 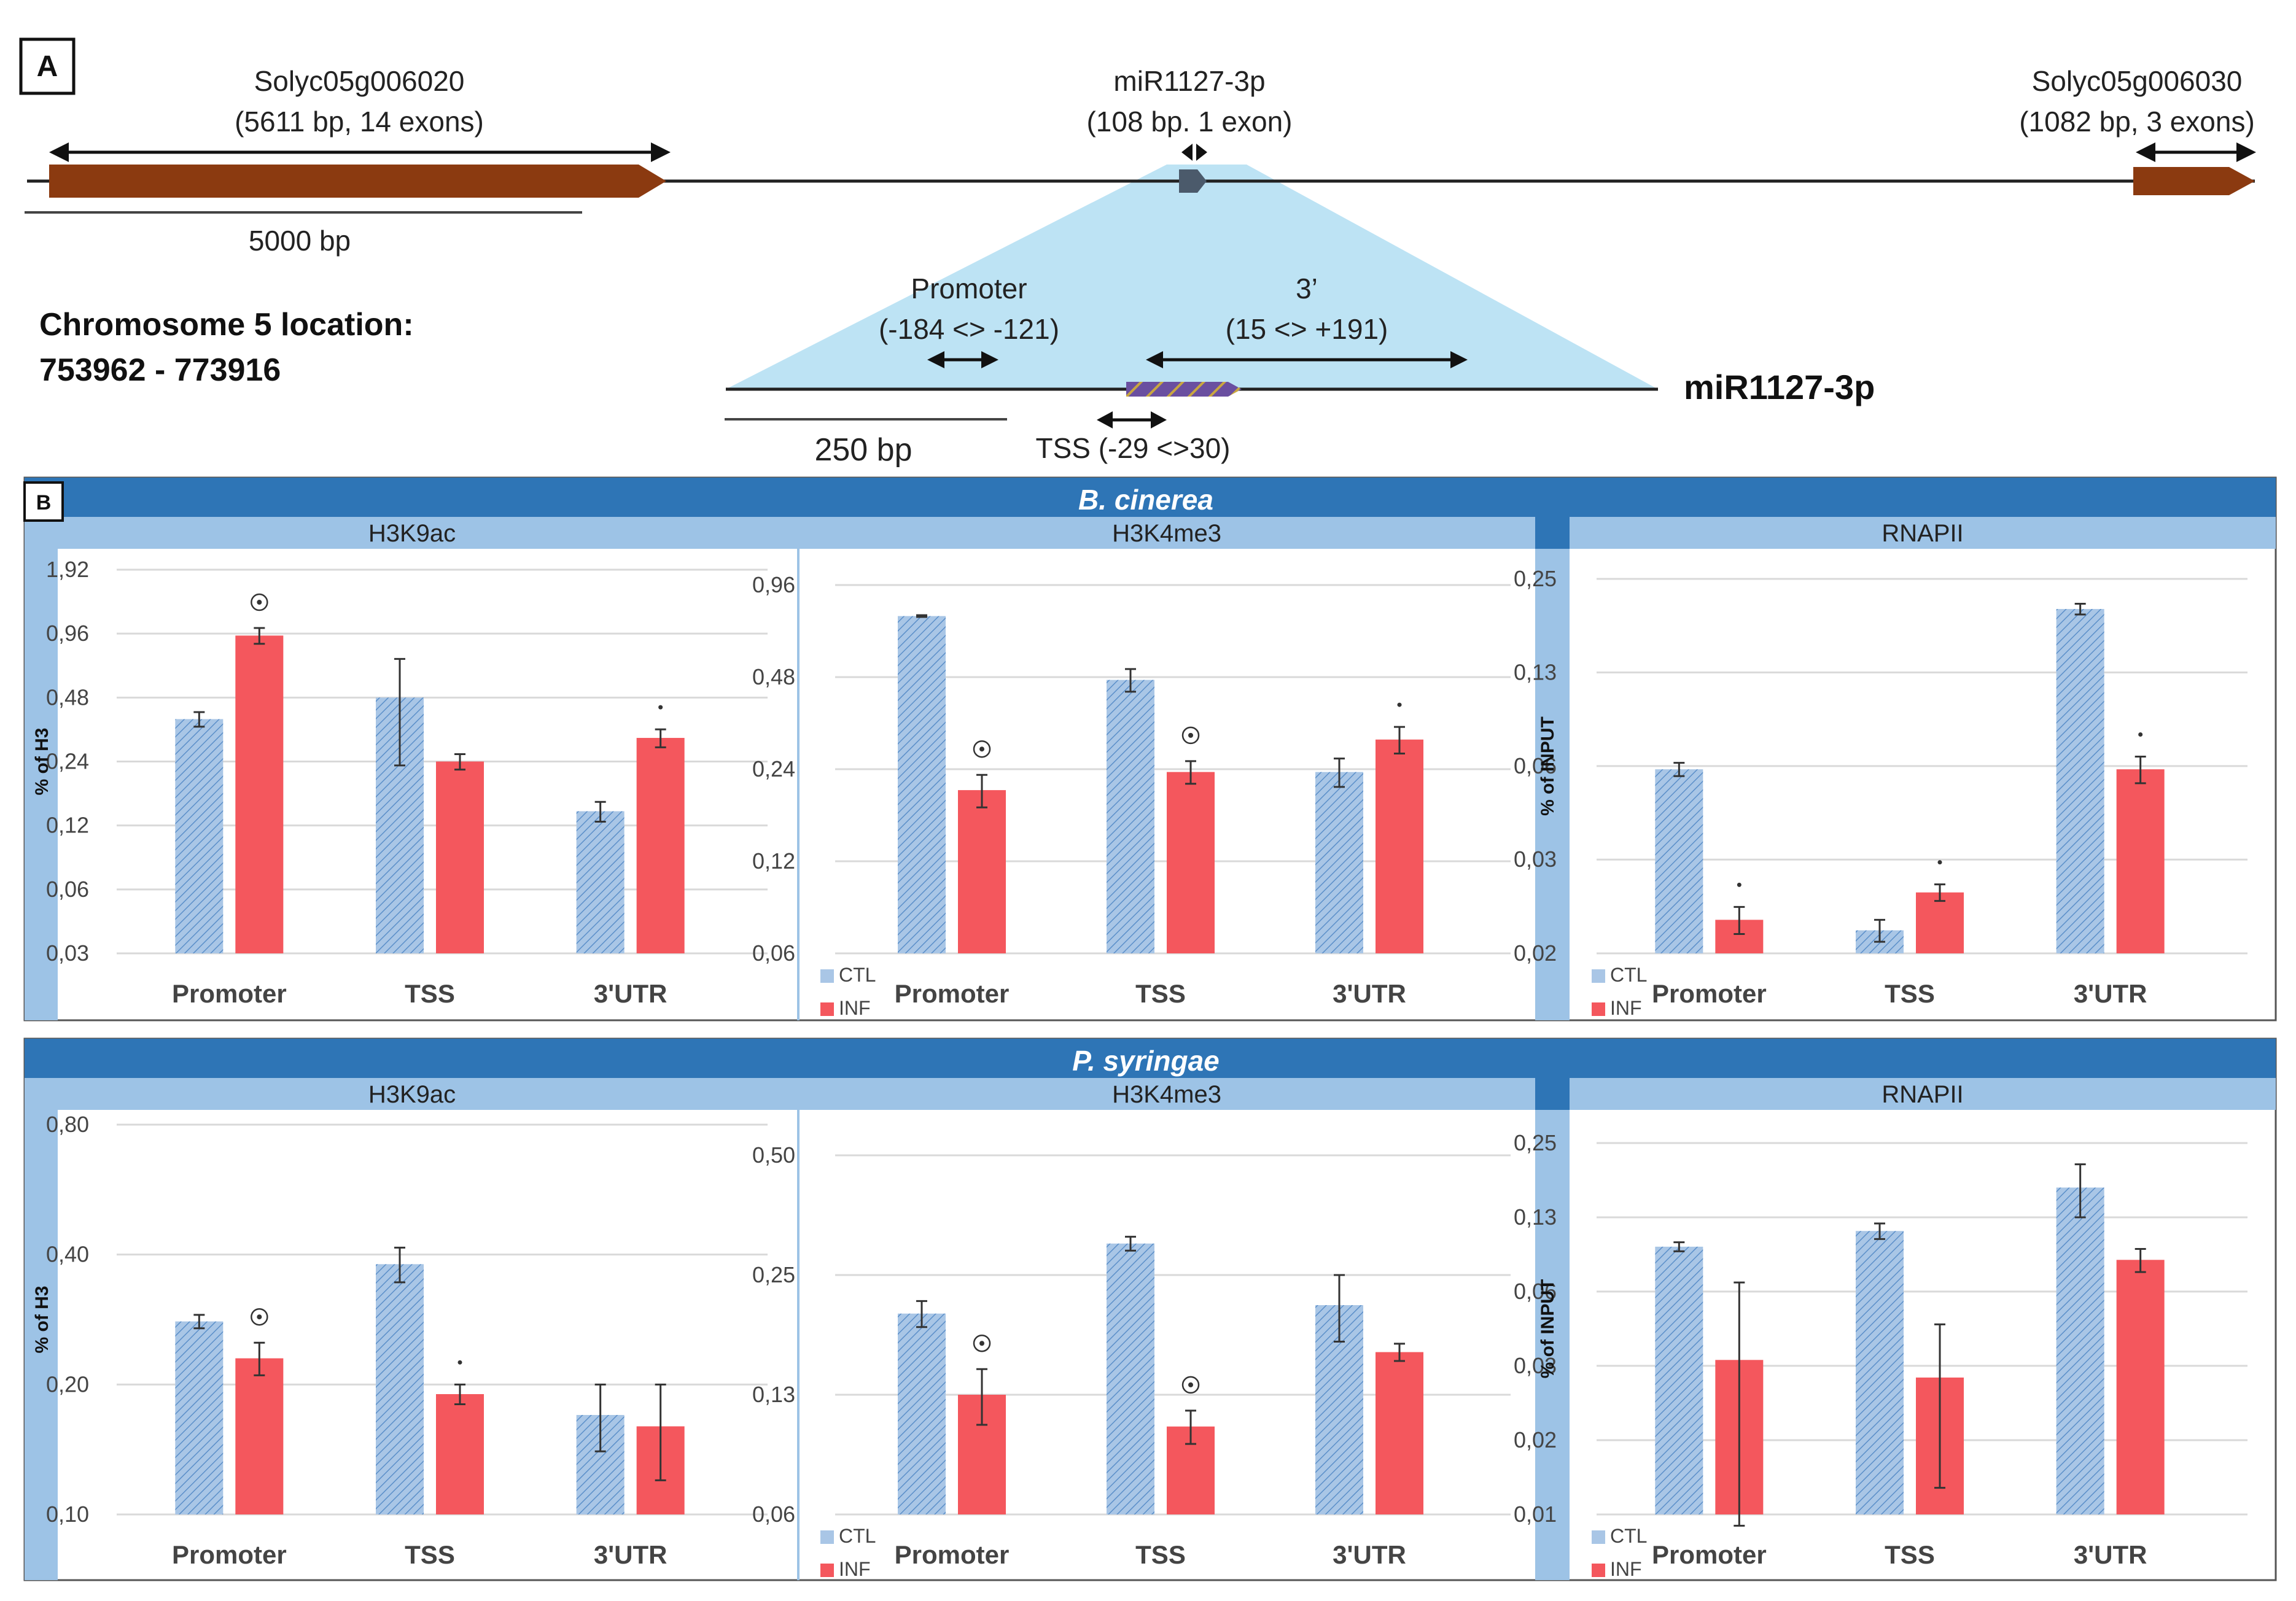 I want to click on gene2-detail: (1082 bp, 3 exons), so click(x=2137, y=122).